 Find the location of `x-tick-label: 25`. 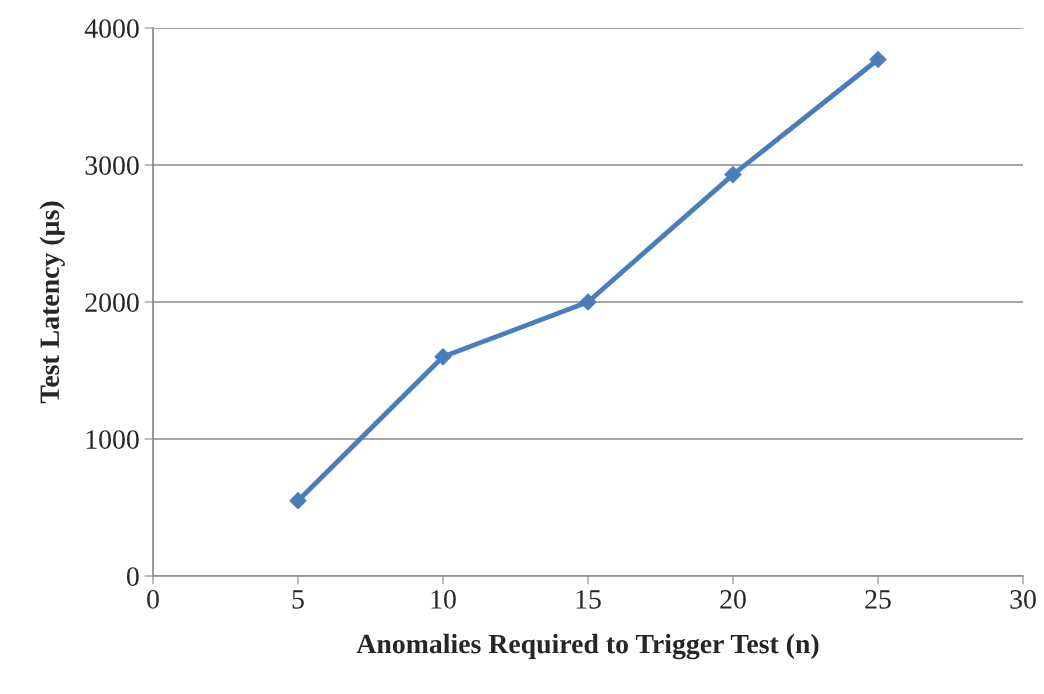

x-tick-label: 25 is located at coordinates (878, 599).